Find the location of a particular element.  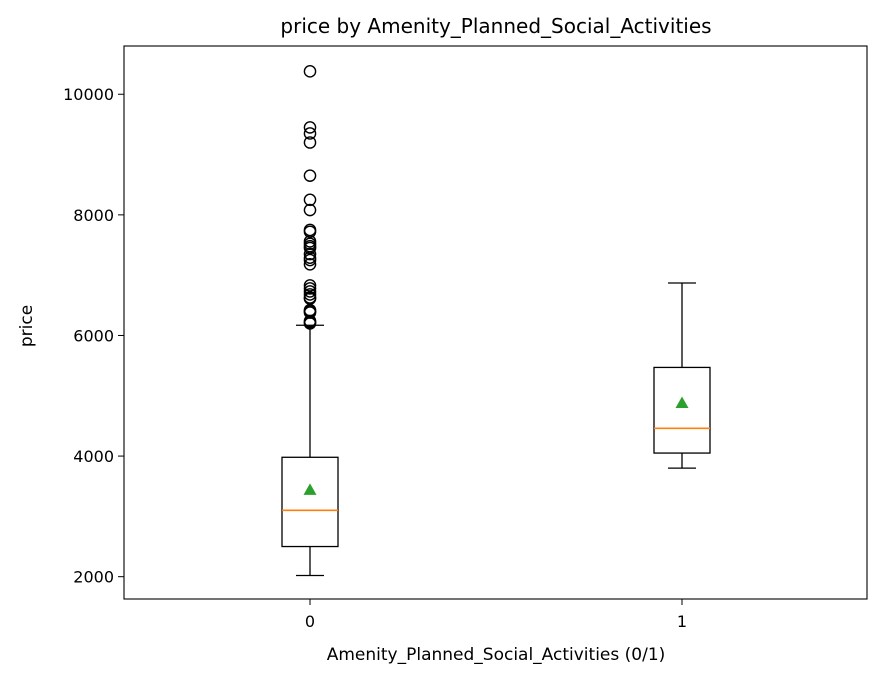

y-tick-label: 6000 is located at coordinates (93, 335).